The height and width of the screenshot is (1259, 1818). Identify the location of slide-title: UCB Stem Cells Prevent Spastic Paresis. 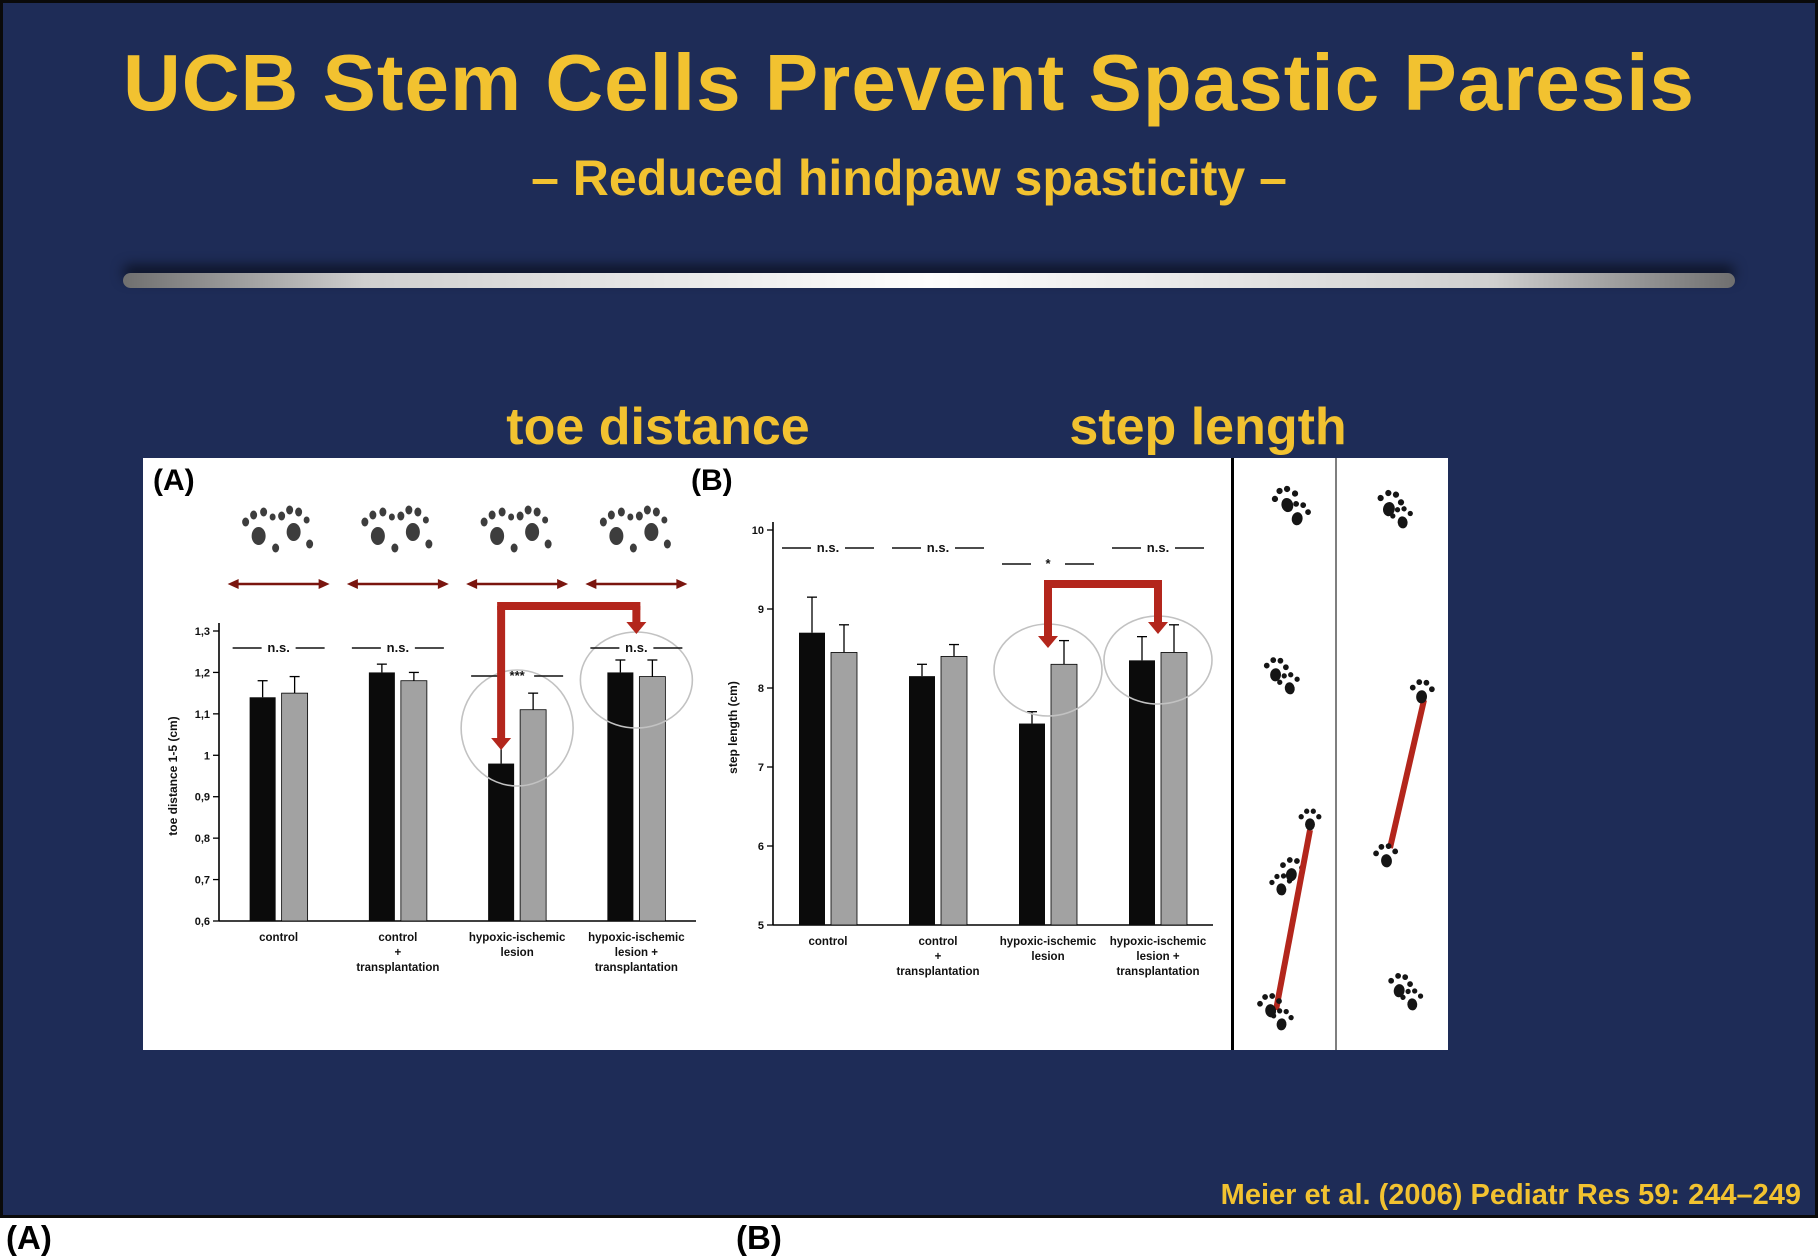
(909, 82).